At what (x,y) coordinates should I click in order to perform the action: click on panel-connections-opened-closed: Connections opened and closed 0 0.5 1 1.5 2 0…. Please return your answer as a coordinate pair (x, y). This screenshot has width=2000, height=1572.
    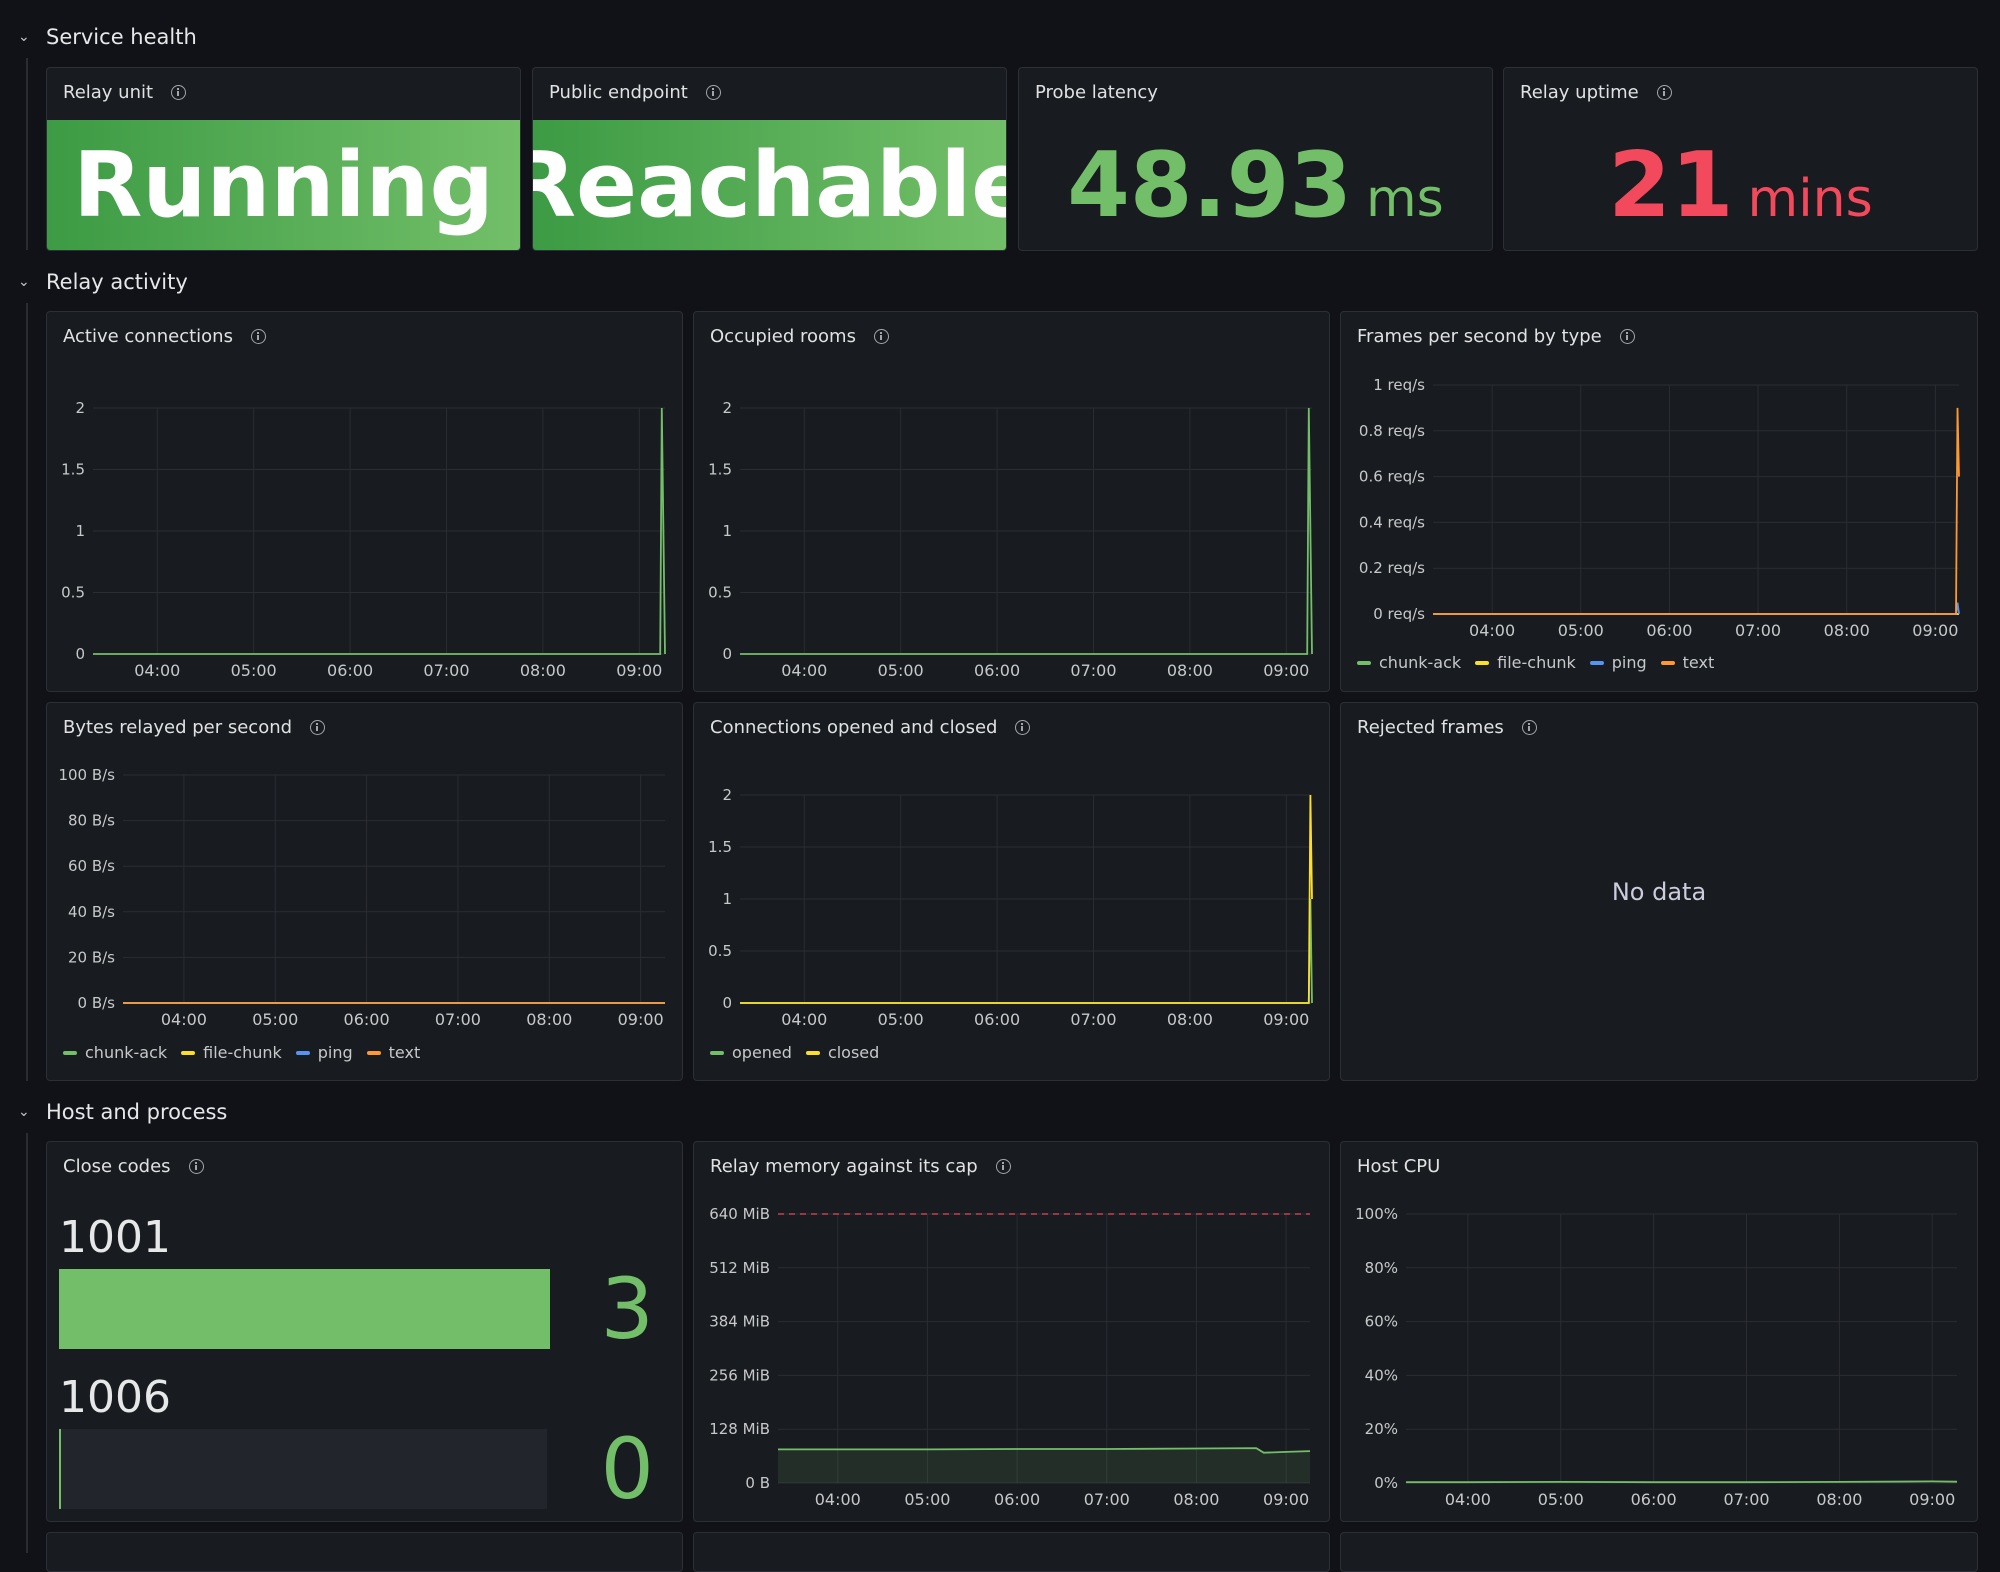
    Looking at the image, I should click on (1011, 891).